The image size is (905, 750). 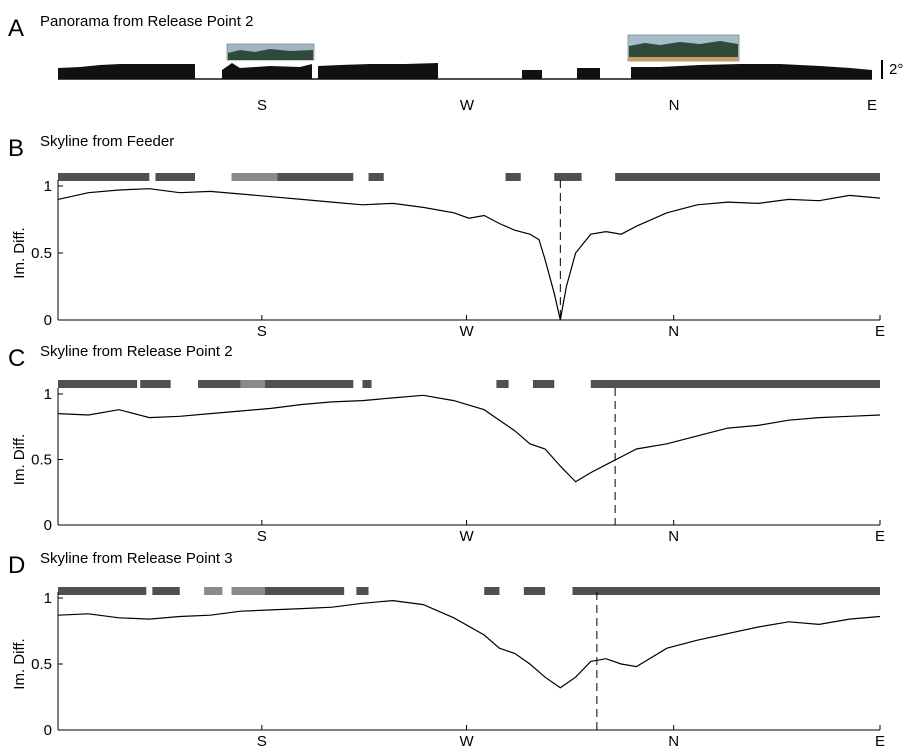 I want to click on panel-b-title: Skyline from Feeder, so click(x=107, y=141).